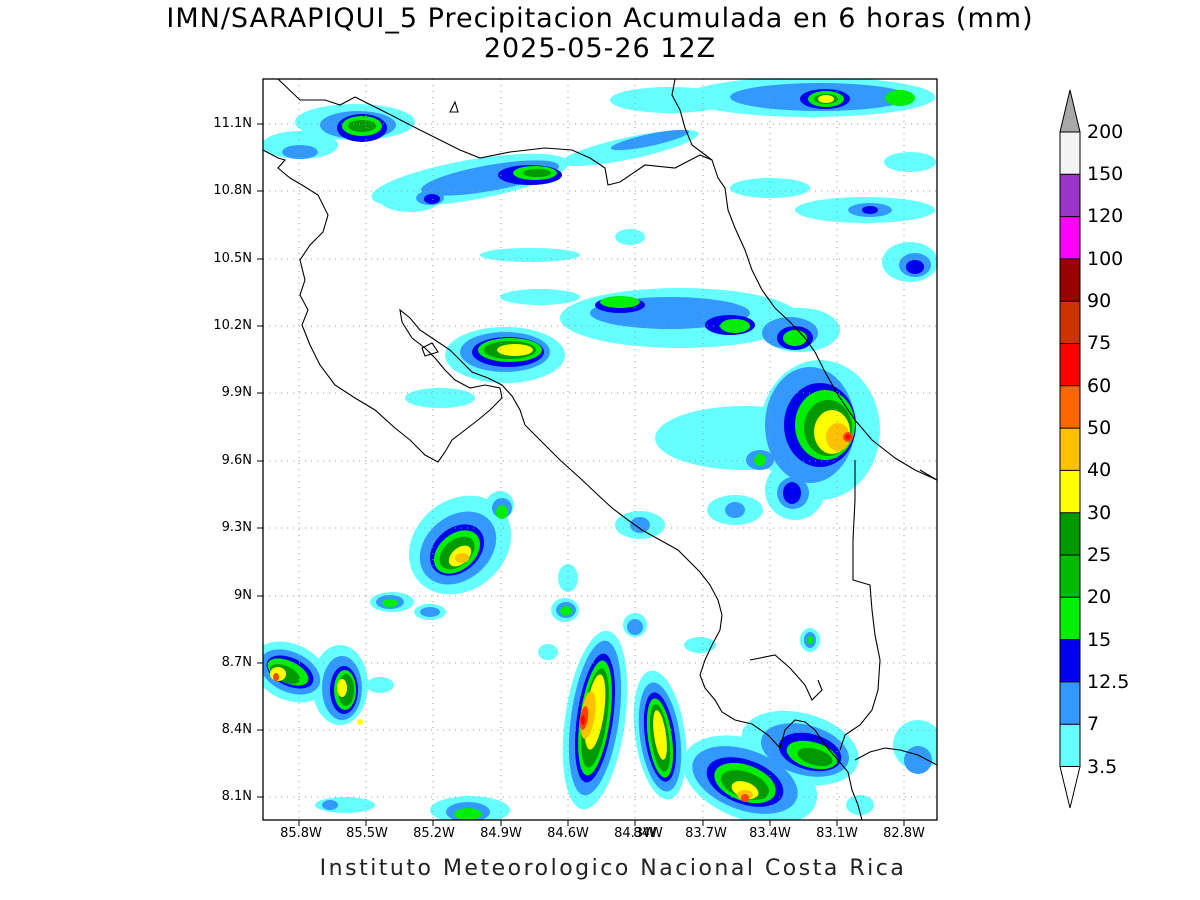 The image size is (1200, 900). What do you see at coordinates (236, 392) in the screenshot?
I see `lat-label: 9.9N` at bounding box center [236, 392].